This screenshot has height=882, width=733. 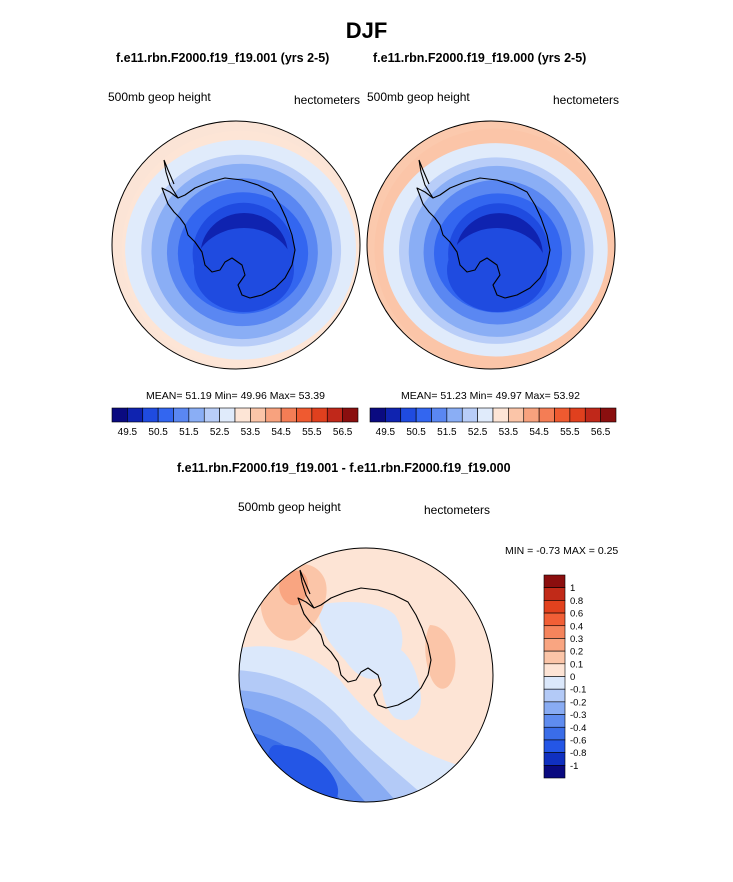 What do you see at coordinates (307, 589) in the screenshot?
I see `panel3-peninsula-outline` at bounding box center [307, 589].